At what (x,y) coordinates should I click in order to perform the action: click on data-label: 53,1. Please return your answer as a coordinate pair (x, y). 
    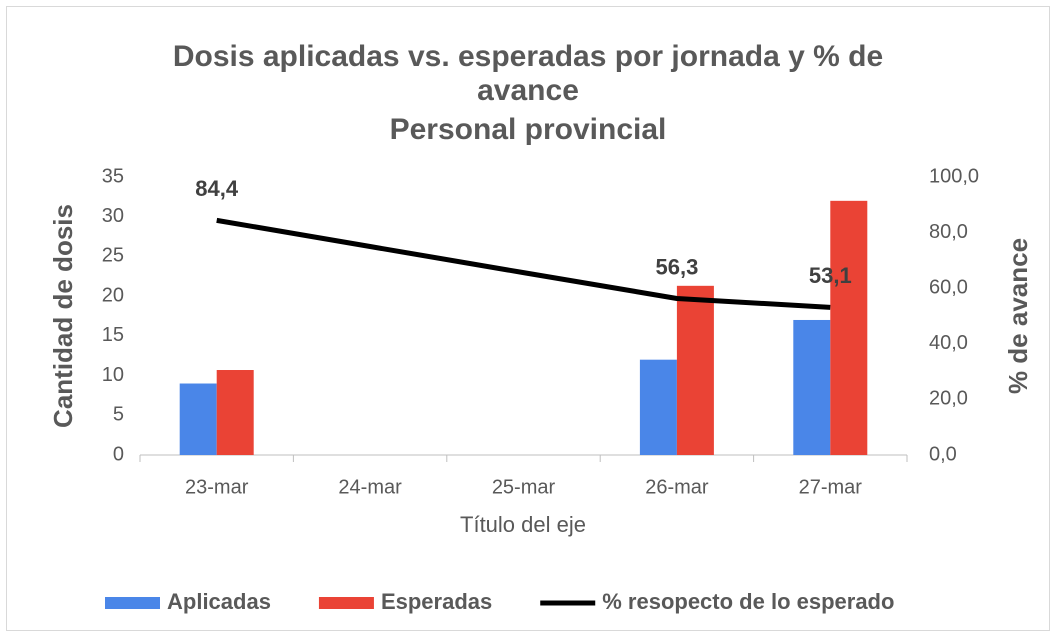
    Looking at the image, I should click on (830, 275).